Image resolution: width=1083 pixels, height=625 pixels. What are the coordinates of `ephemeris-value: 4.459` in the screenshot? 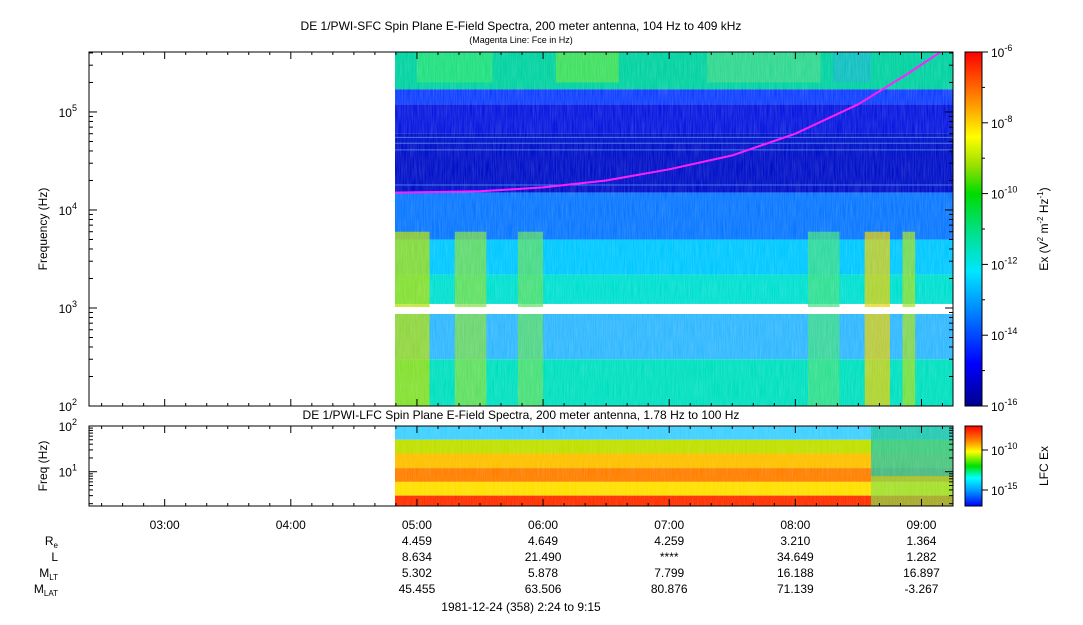 It's located at (417, 541).